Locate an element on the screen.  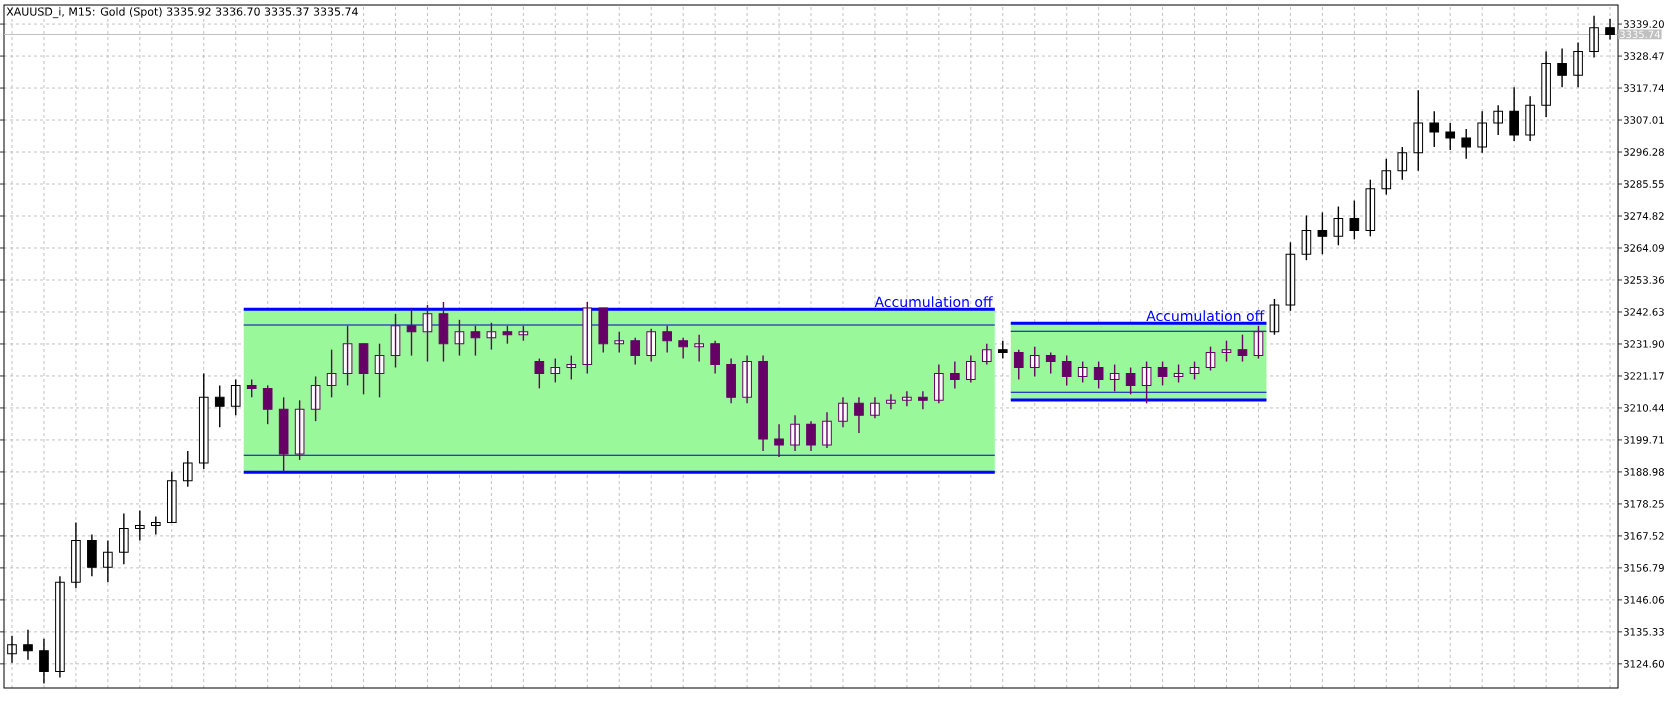
y-tick-label: 3285.55 is located at coordinates (1643, 184).